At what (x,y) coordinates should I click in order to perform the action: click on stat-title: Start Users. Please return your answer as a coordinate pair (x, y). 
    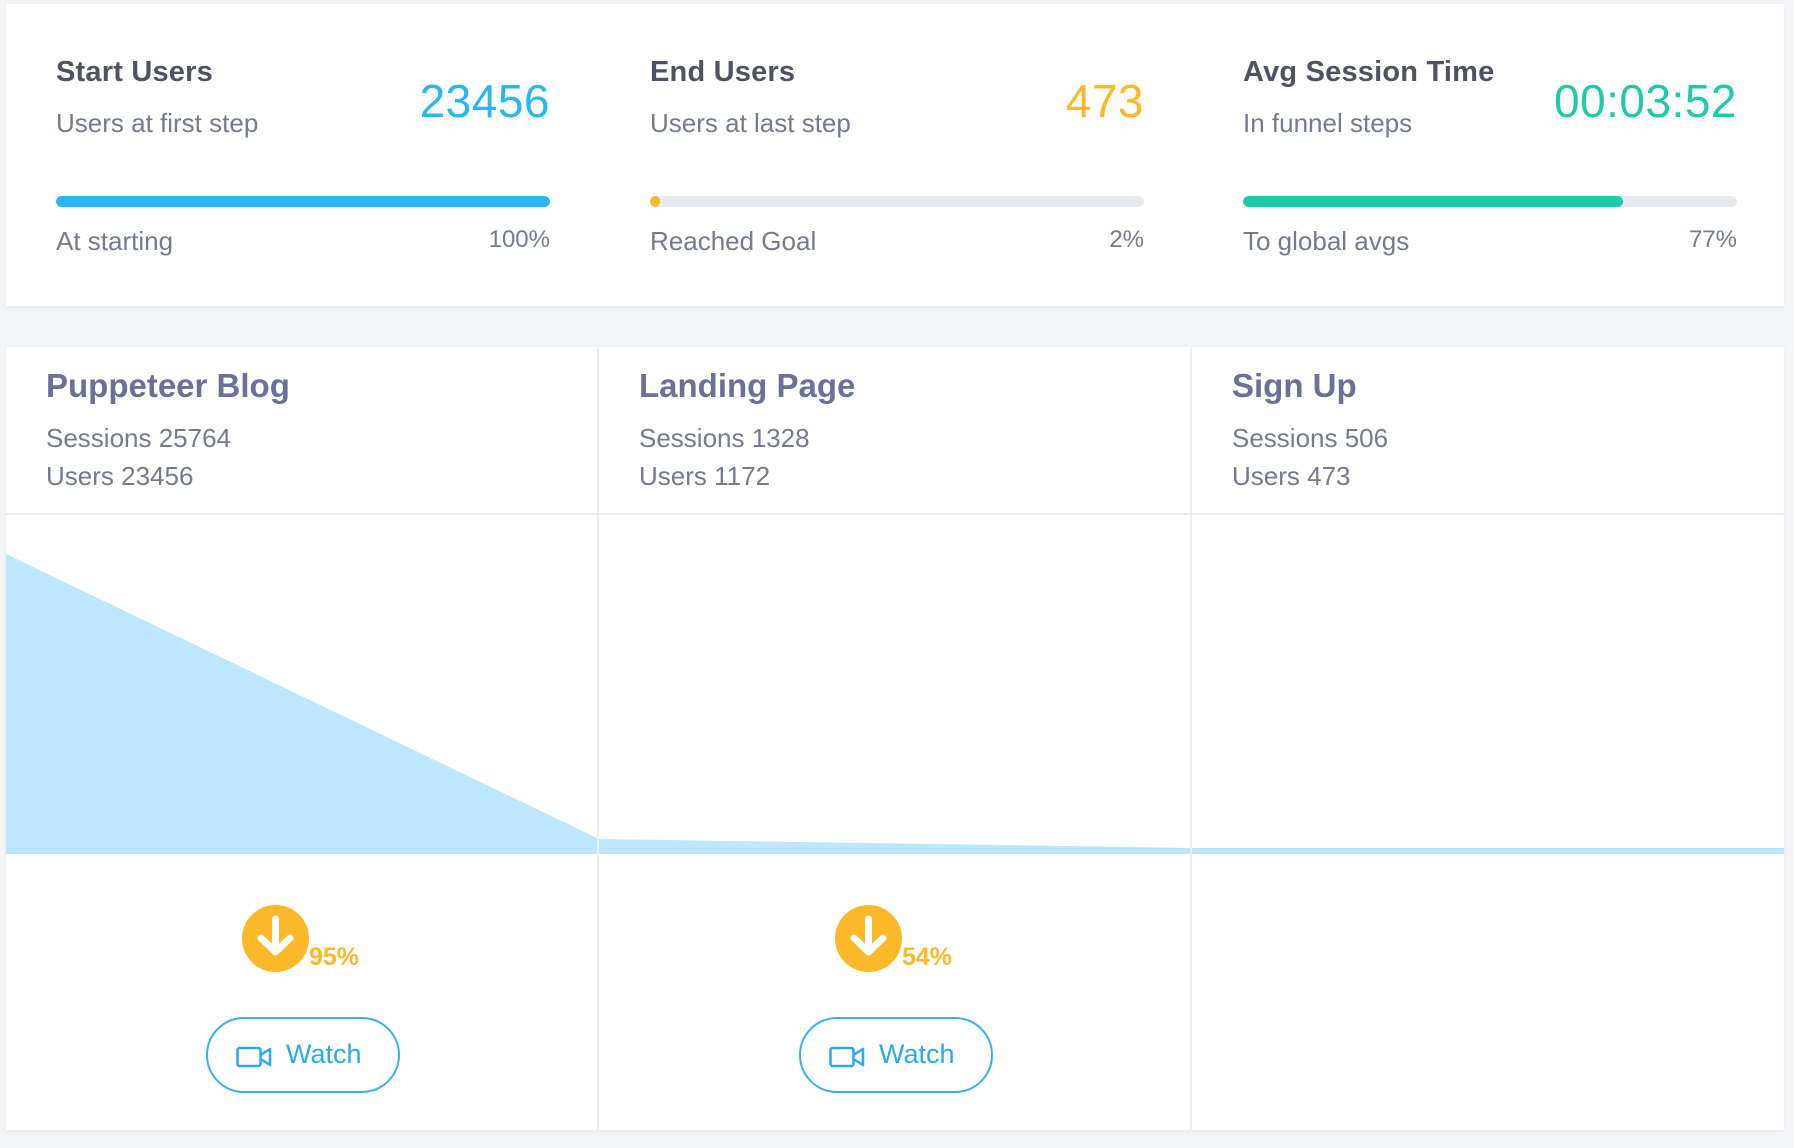
    Looking at the image, I should click on (134, 72).